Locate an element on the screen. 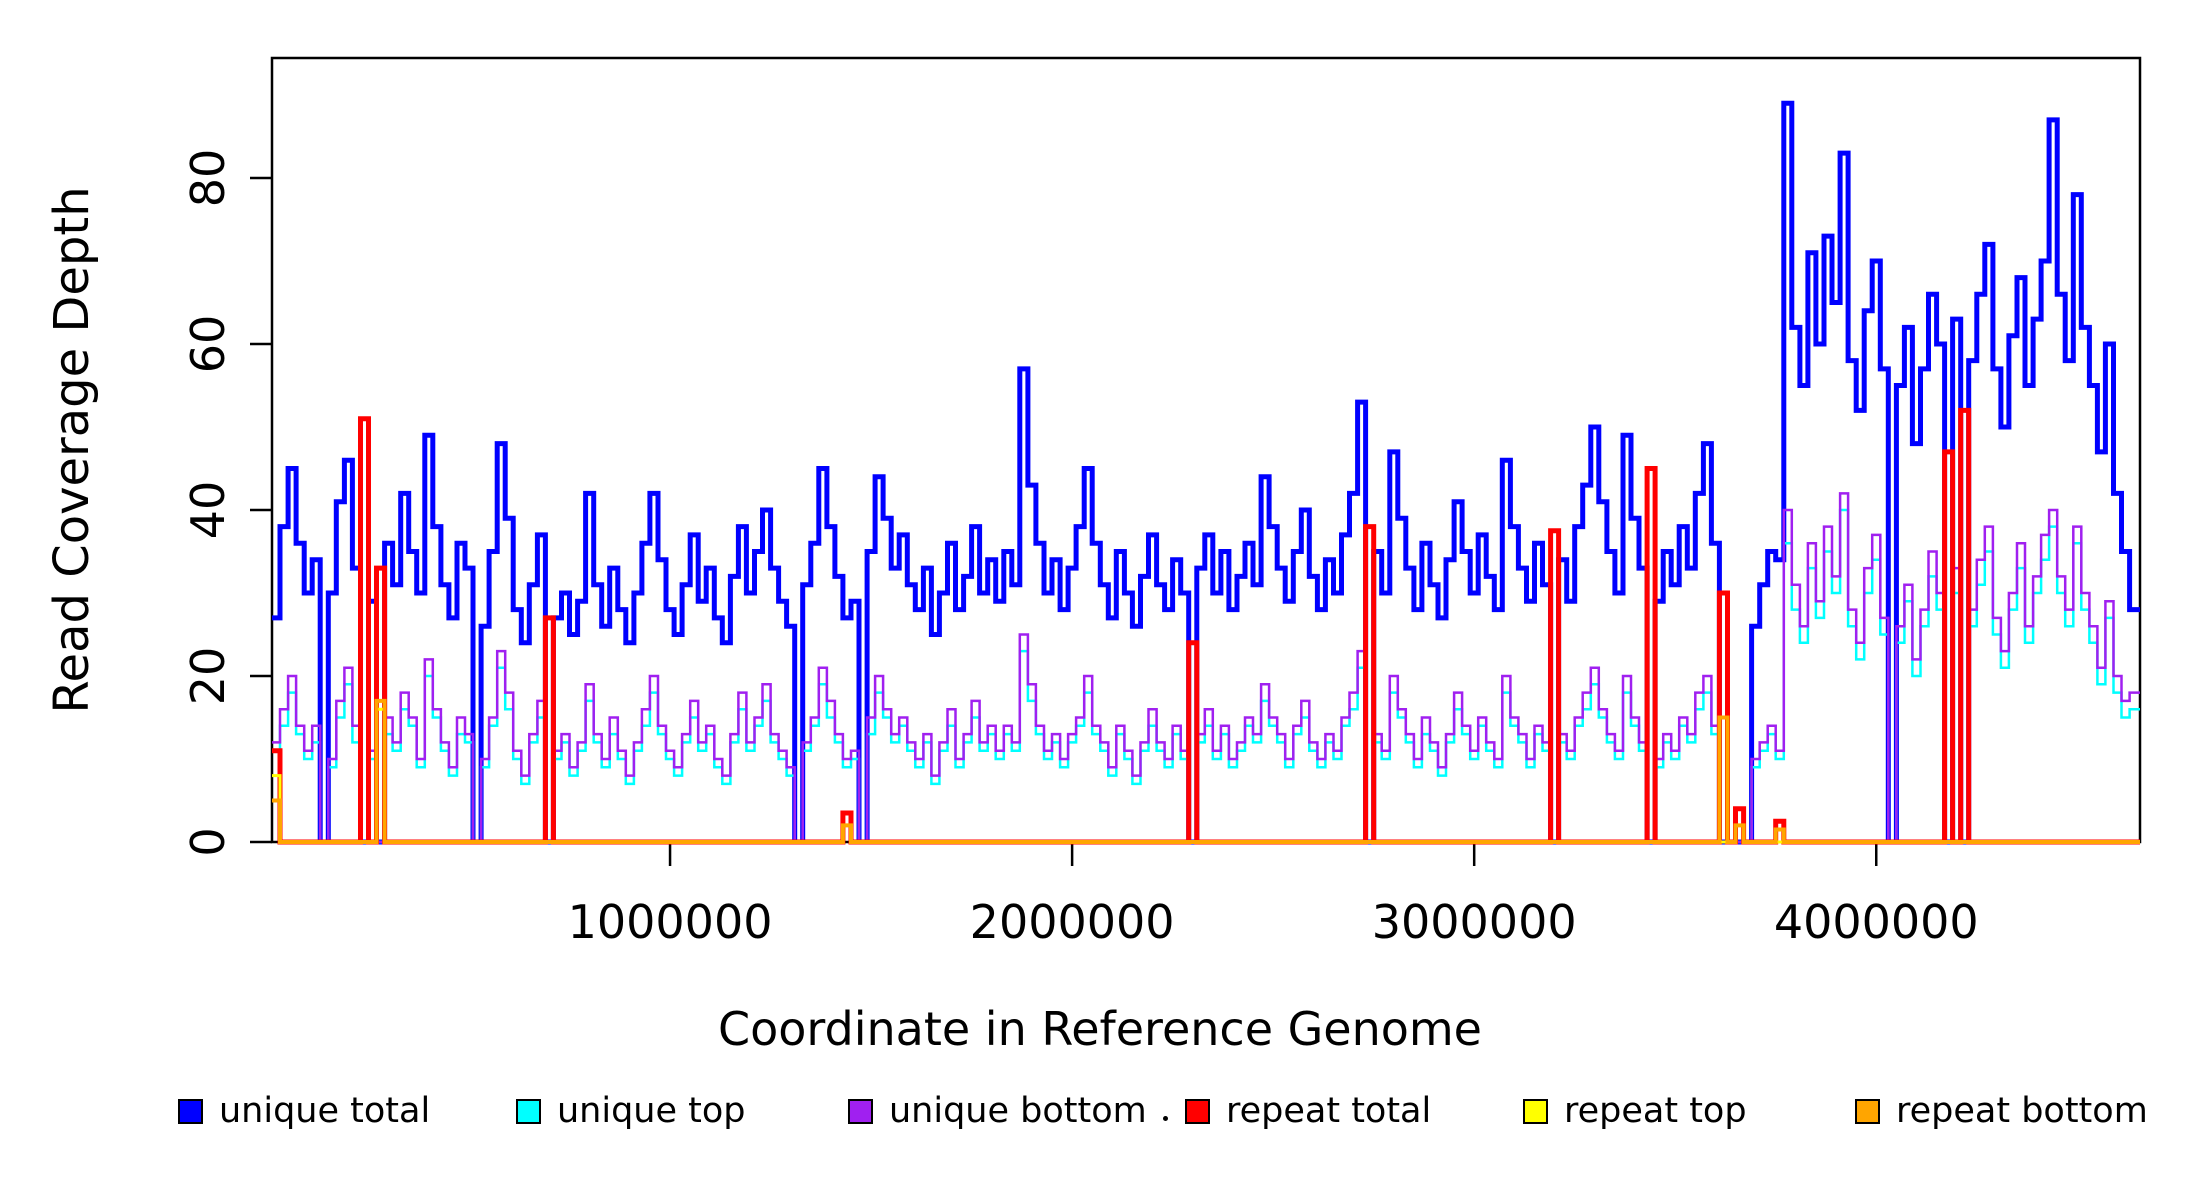 This screenshot has width=2200, height=1200. legend-item-repeat-top: repeat top is located at coordinates (1635, 1111).